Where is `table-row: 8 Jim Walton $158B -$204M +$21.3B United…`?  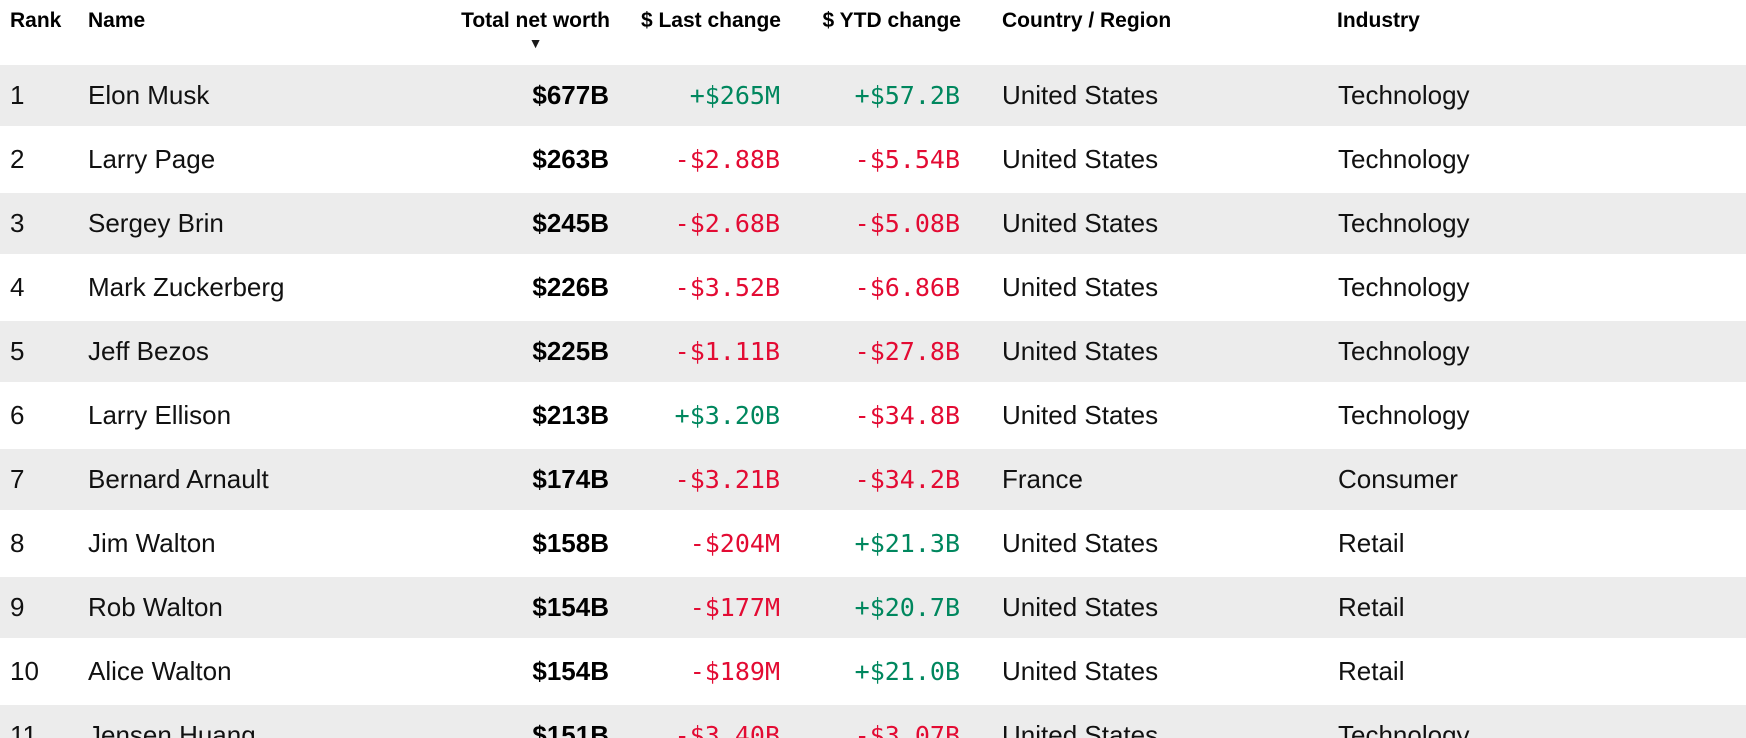 table-row: 8 Jim Walton $158B -$204M +$21.3B United… is located at coordinates (873, 543).